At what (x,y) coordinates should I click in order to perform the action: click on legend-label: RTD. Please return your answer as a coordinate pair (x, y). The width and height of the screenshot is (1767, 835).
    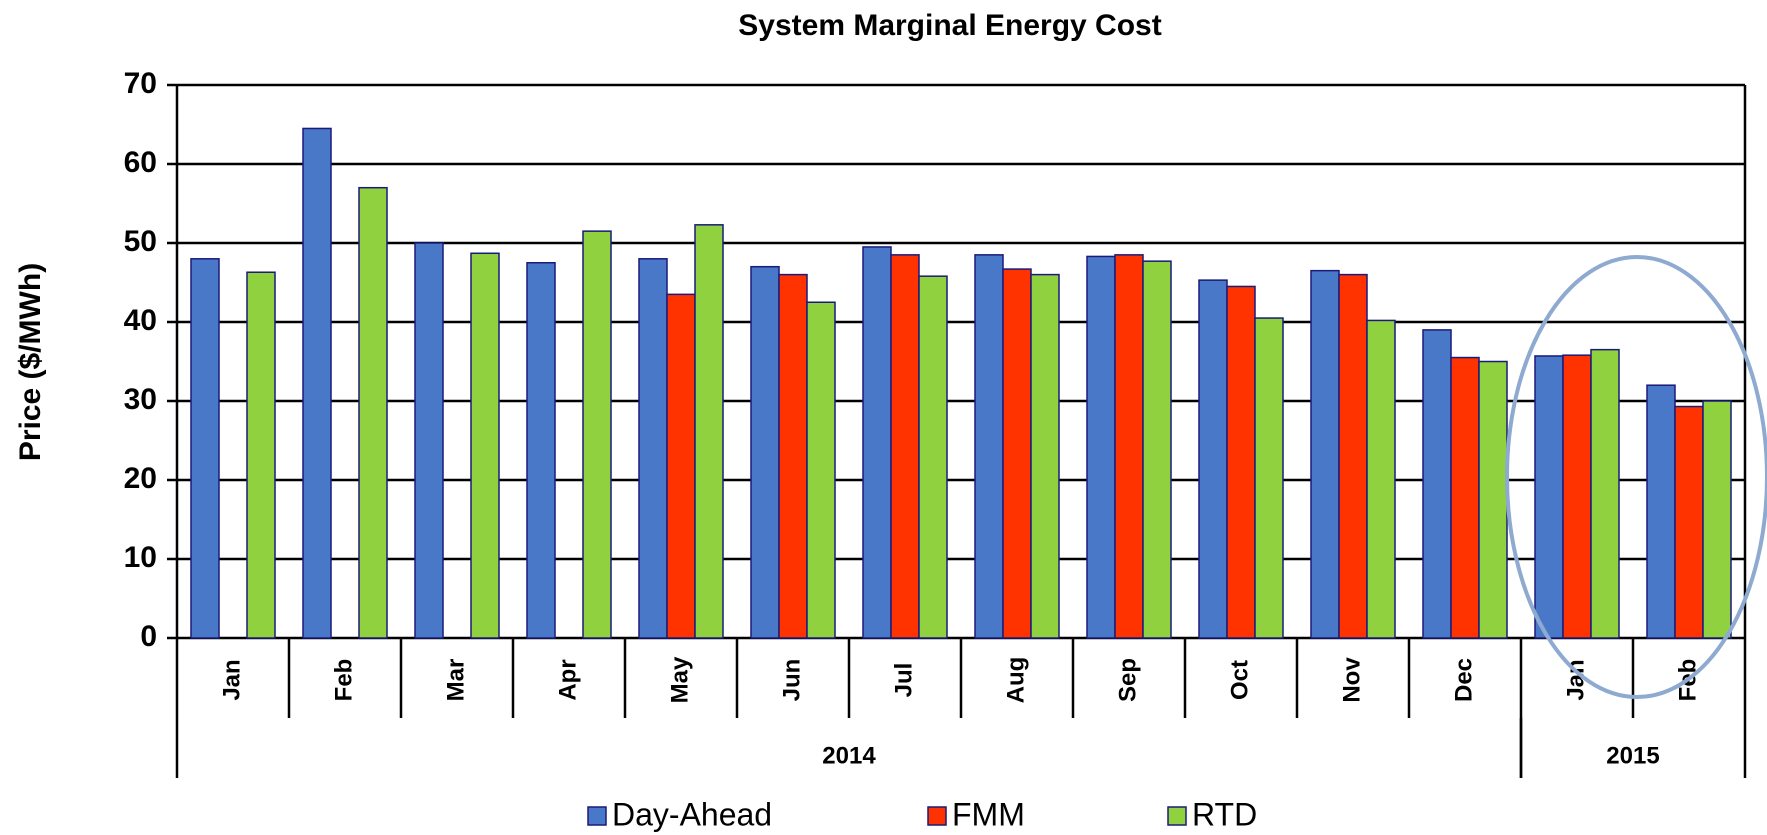
    Looking at the image, I should click on (1224, 814).